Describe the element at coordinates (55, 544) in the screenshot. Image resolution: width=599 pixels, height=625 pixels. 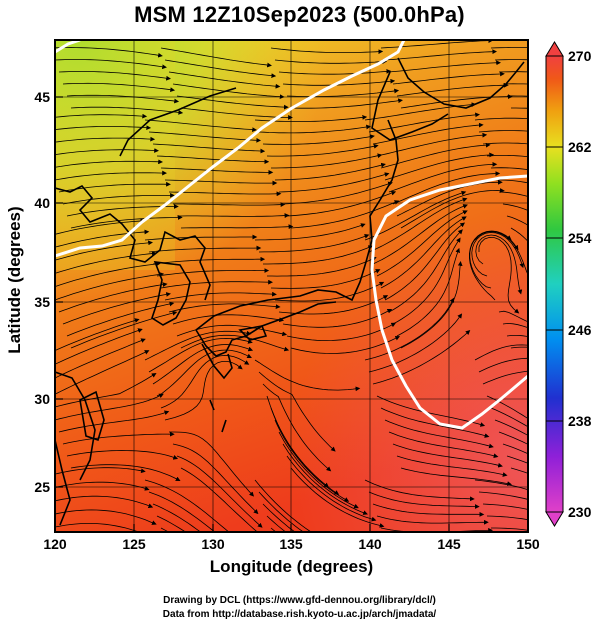
I see `x-tick-label: 120` at that location.